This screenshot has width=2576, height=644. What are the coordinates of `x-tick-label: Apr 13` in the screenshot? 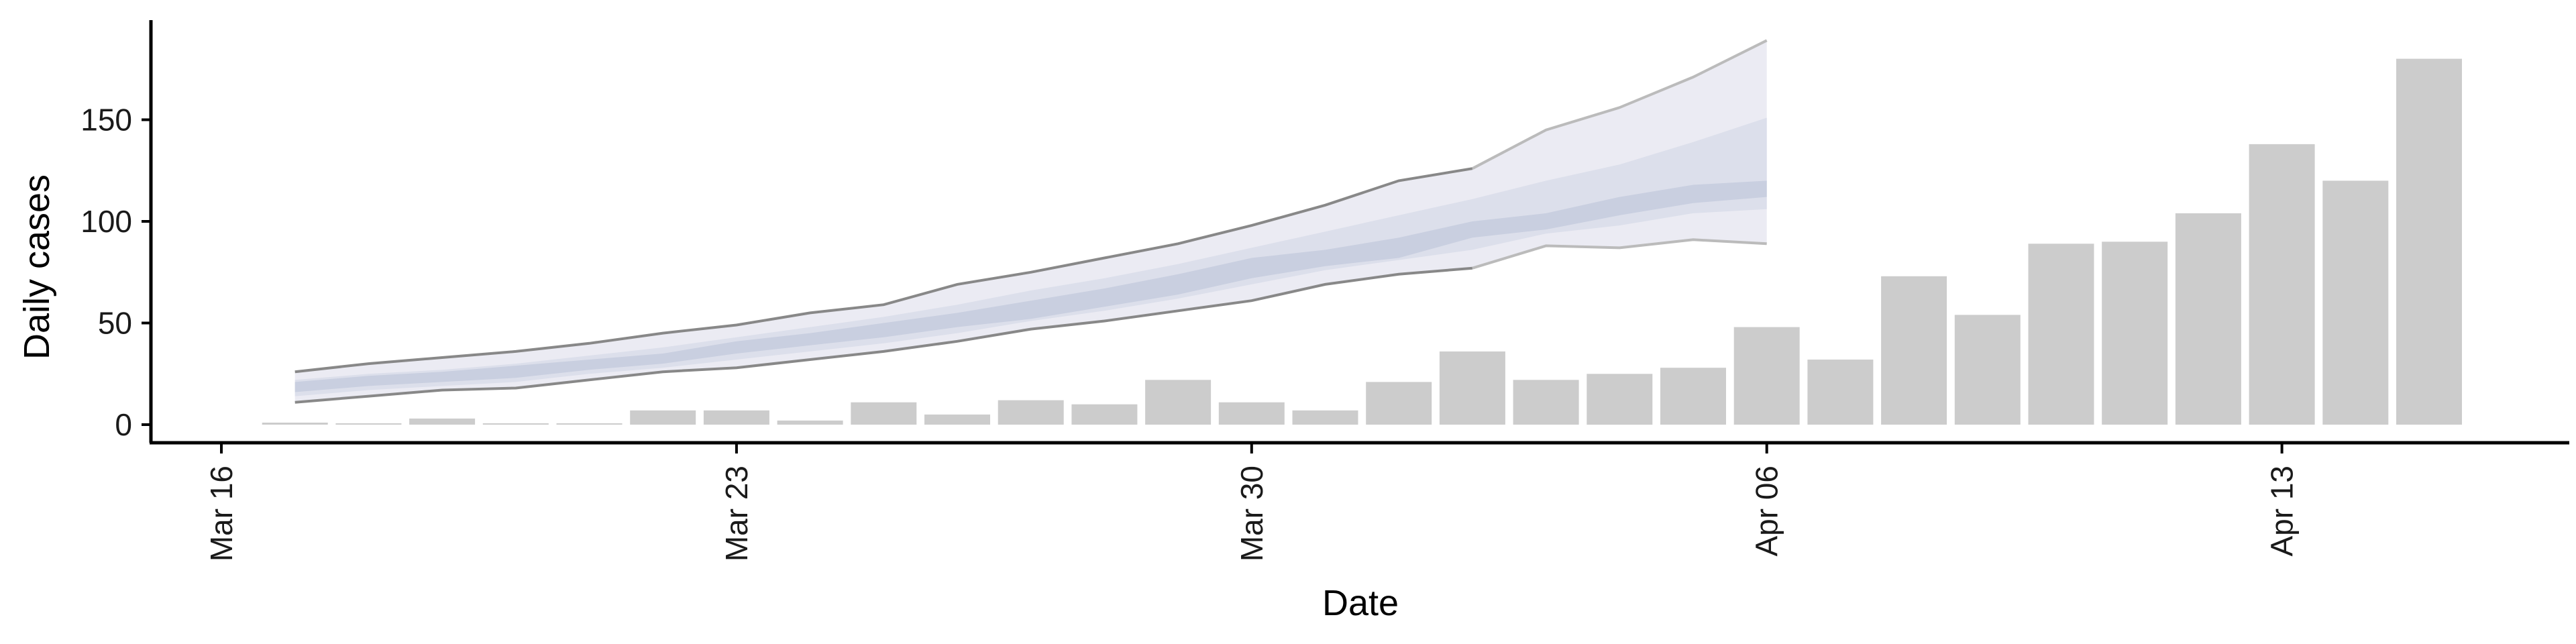 It's located at (2282, 511).